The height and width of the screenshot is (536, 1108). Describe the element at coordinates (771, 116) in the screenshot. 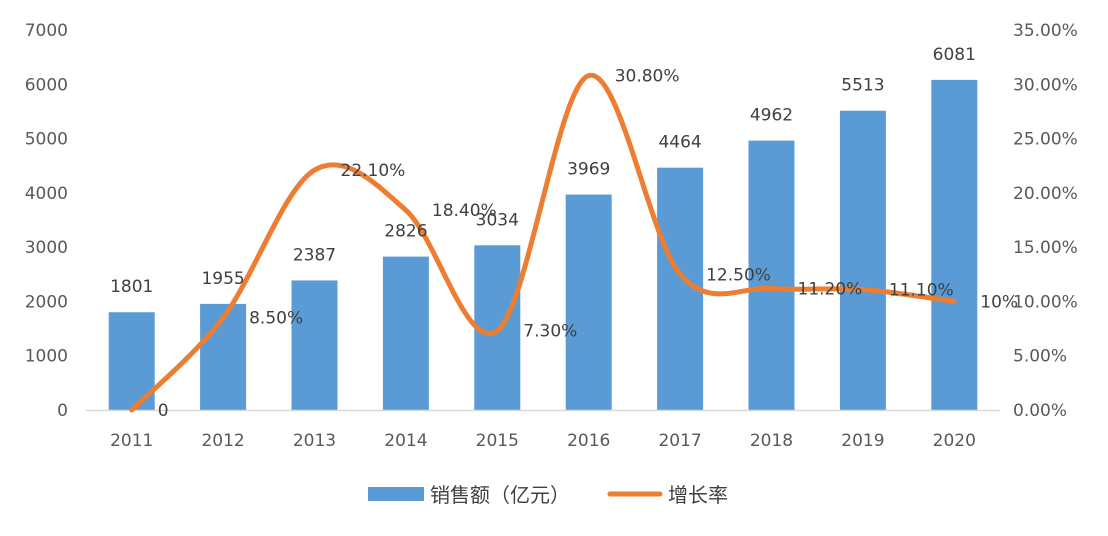

I see `bar-data-label: 4962` at that location.